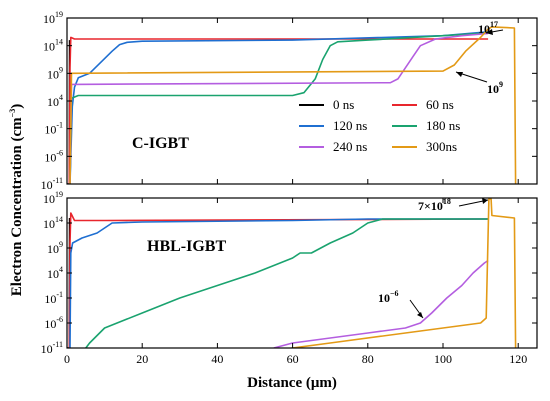 This screenshot has height=401, width=550. I want to click on x-tick-label: 20, so click(142, 359).